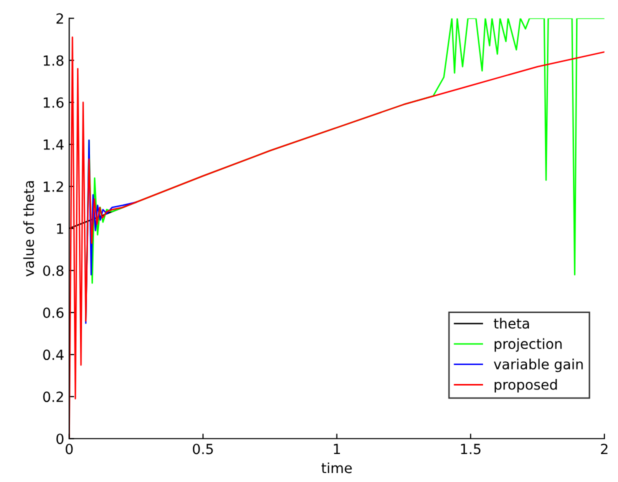 The height and width of the screenshot is (482, 618). What do you see at coordinates (604, 449) in the screenshot?
I see `x-tick-label: 2` at bounding box center [604, 449].